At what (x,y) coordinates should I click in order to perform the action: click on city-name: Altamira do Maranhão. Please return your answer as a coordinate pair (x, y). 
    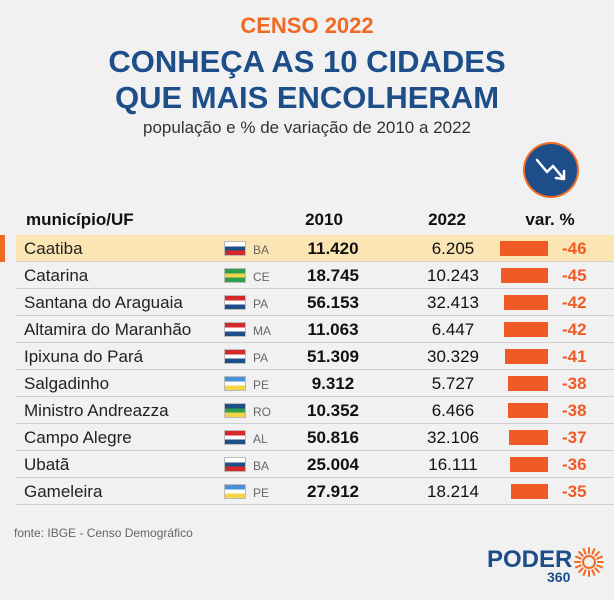
    Looking at the image, I should click on (108, 329).